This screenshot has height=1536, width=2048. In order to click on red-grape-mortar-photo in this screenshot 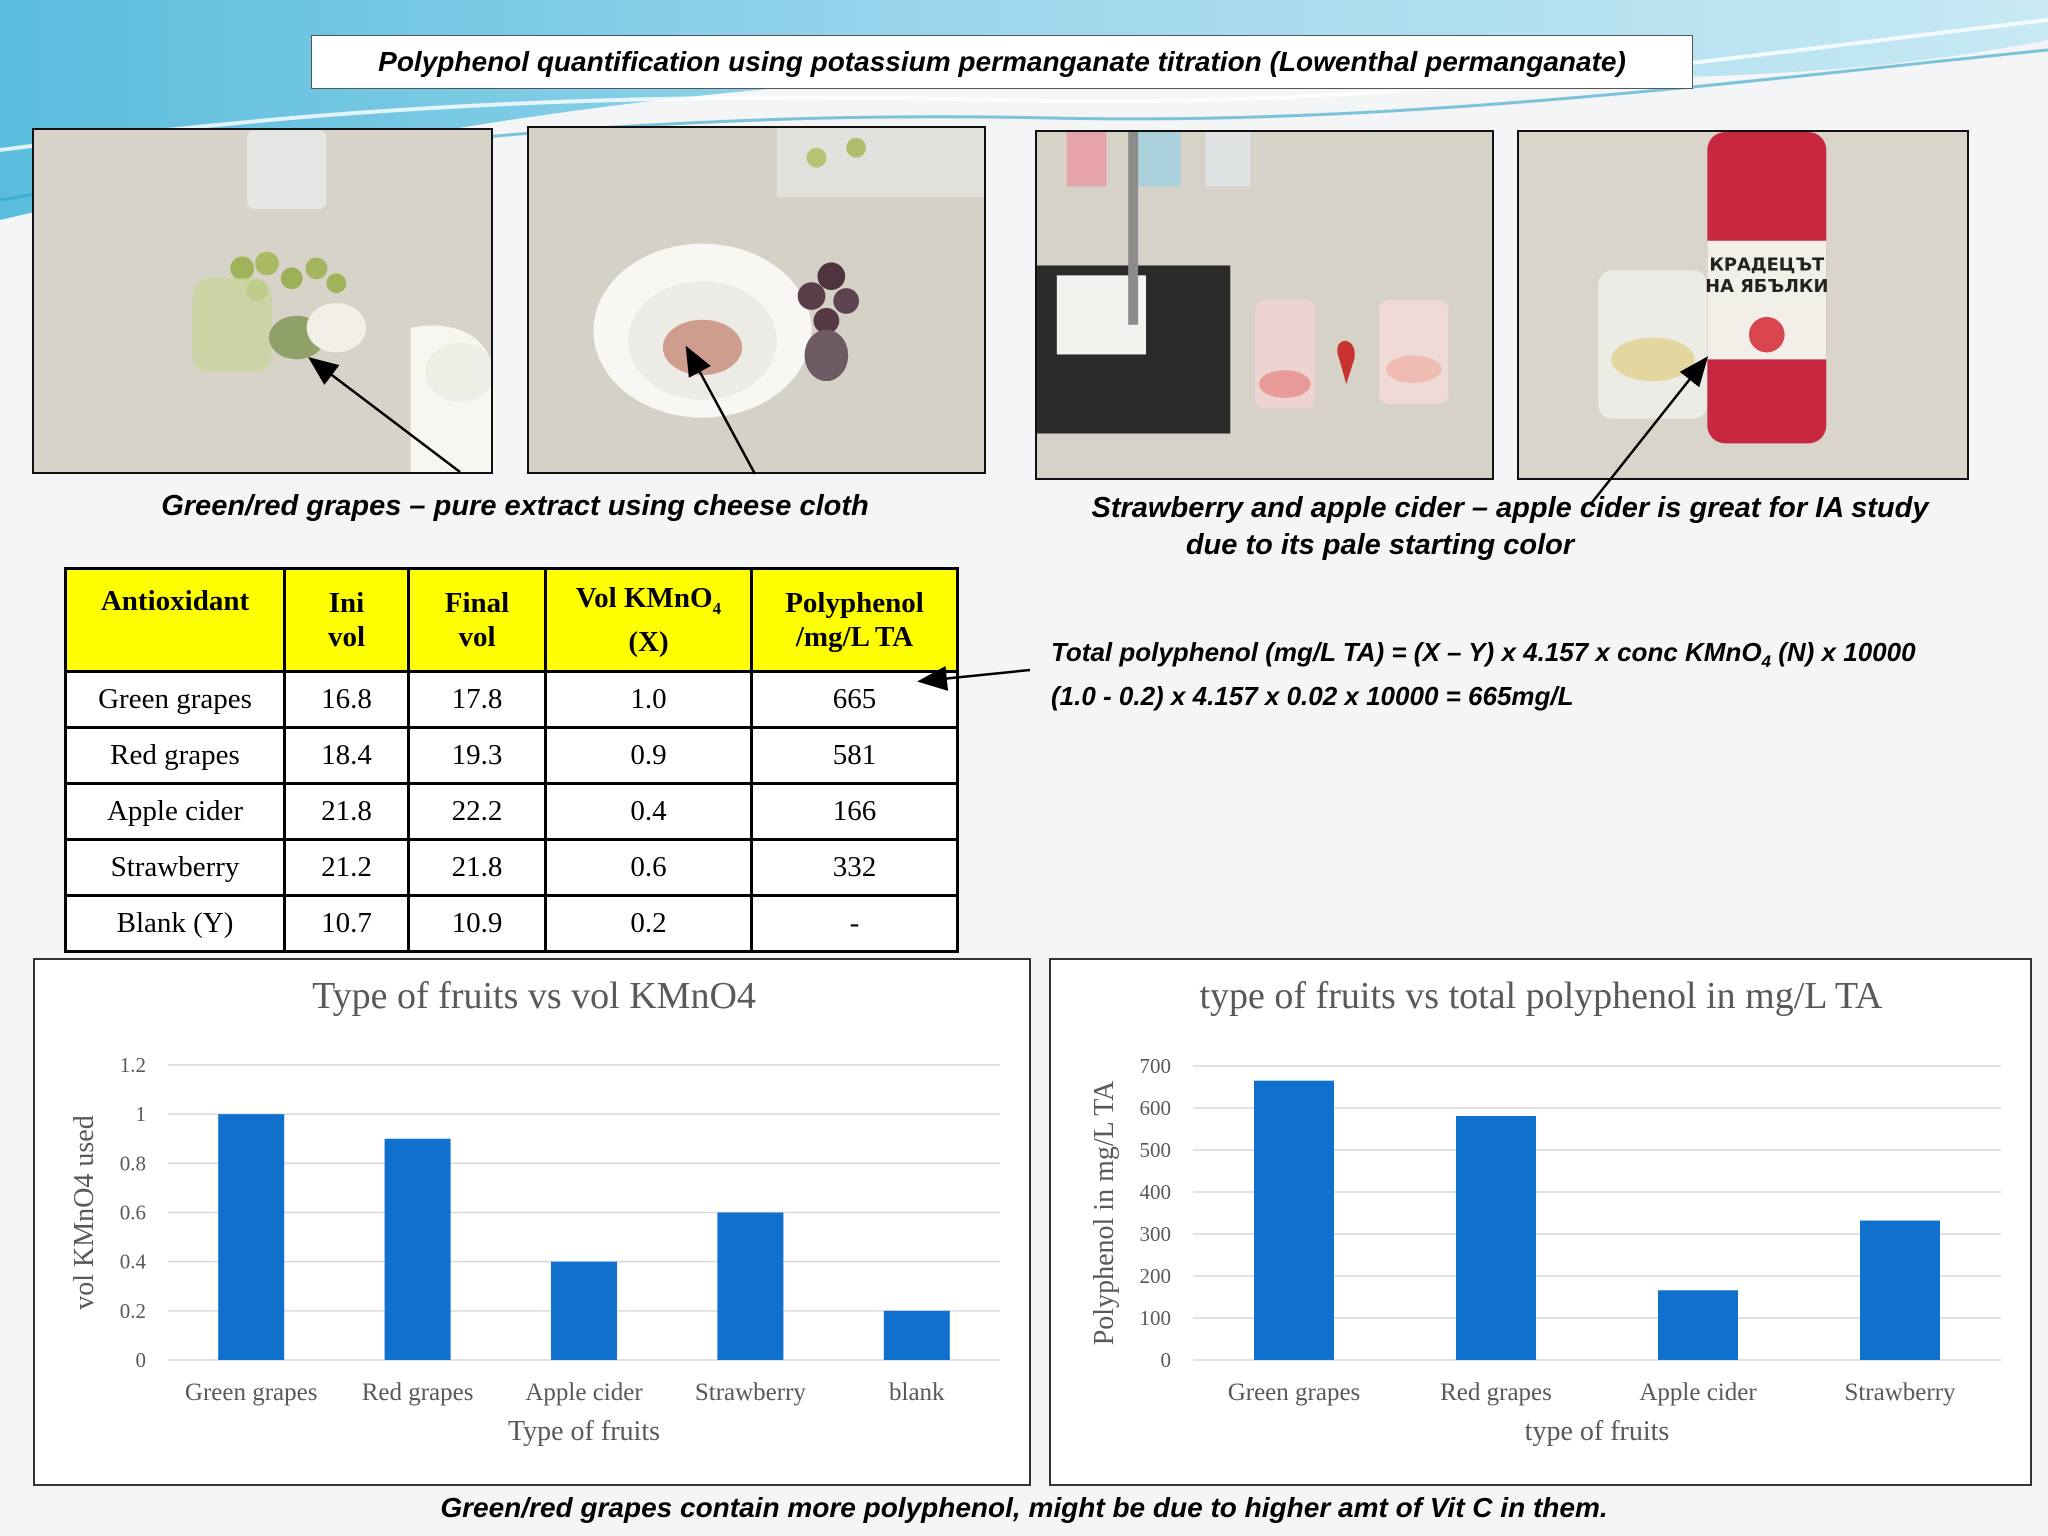, I will do `click(756, 300)`.